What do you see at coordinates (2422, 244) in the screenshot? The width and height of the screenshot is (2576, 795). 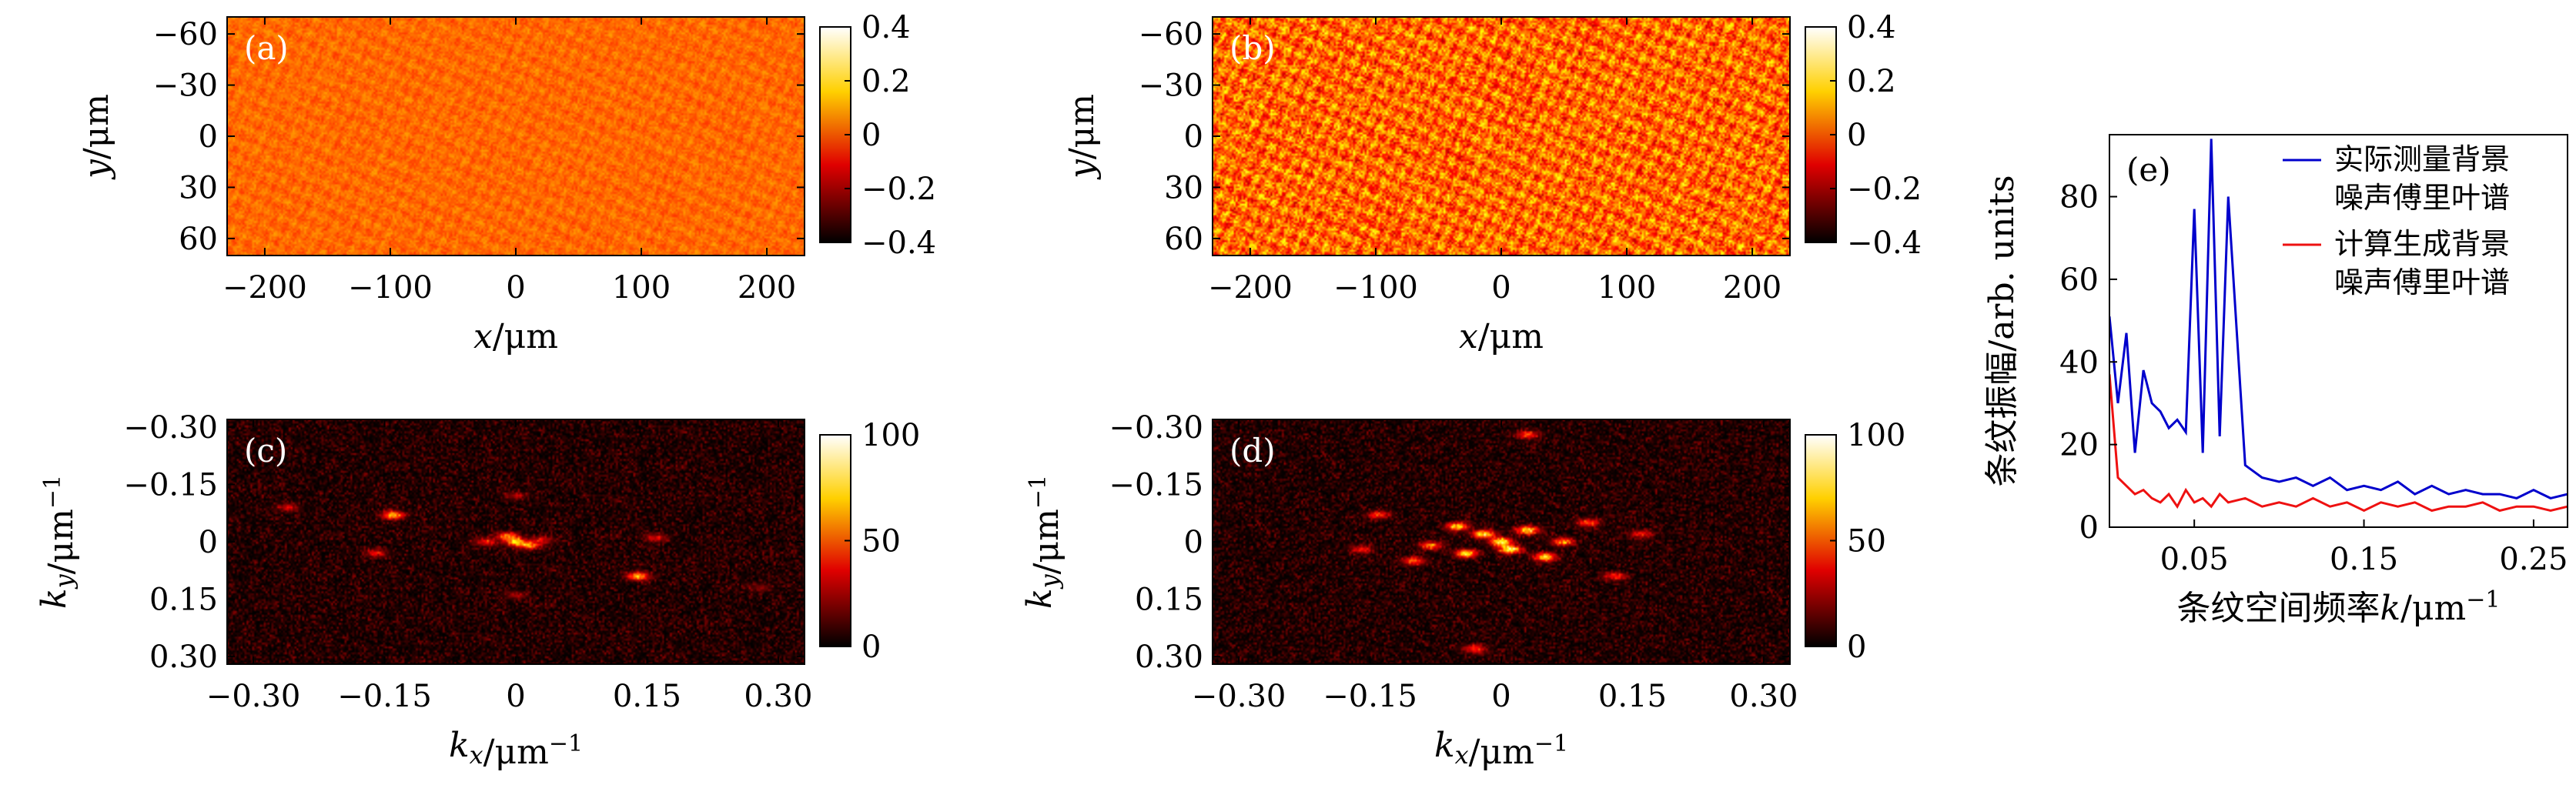 I see `legend-label-1: 计算生成背景` at bounding box center [2422, 244].